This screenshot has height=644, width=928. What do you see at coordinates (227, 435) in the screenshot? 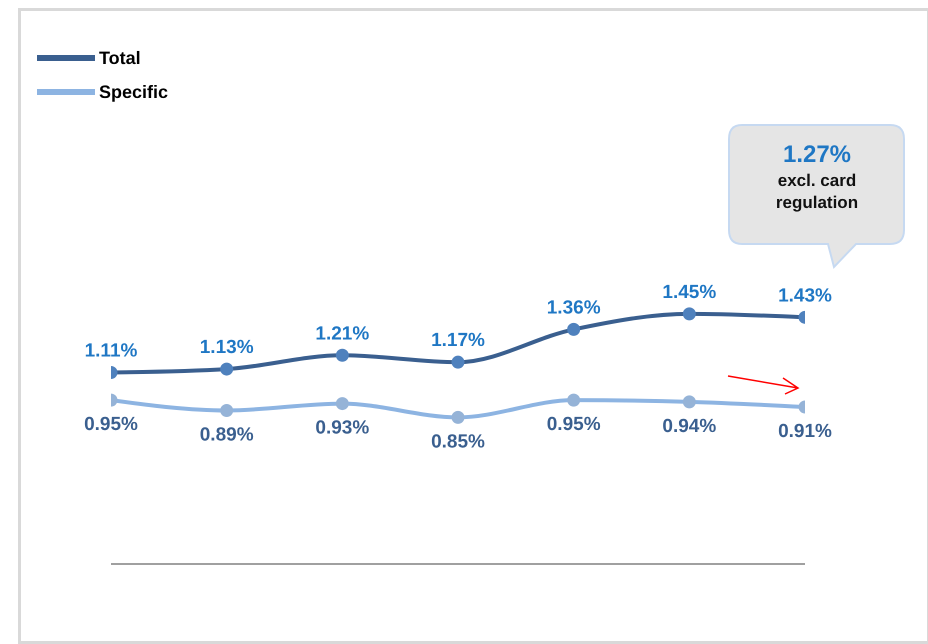
I see `data-label: 0.89%` at bounding box center [227, 435].